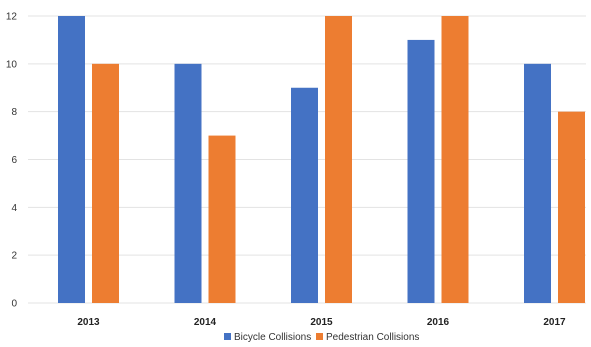 Image resolution: width=591 pixels, height=347 pixels. What do you see at coordinates (12, 17) in the screenshot?
I see `y-tick-label: 12` at bounding box center [12, 17].